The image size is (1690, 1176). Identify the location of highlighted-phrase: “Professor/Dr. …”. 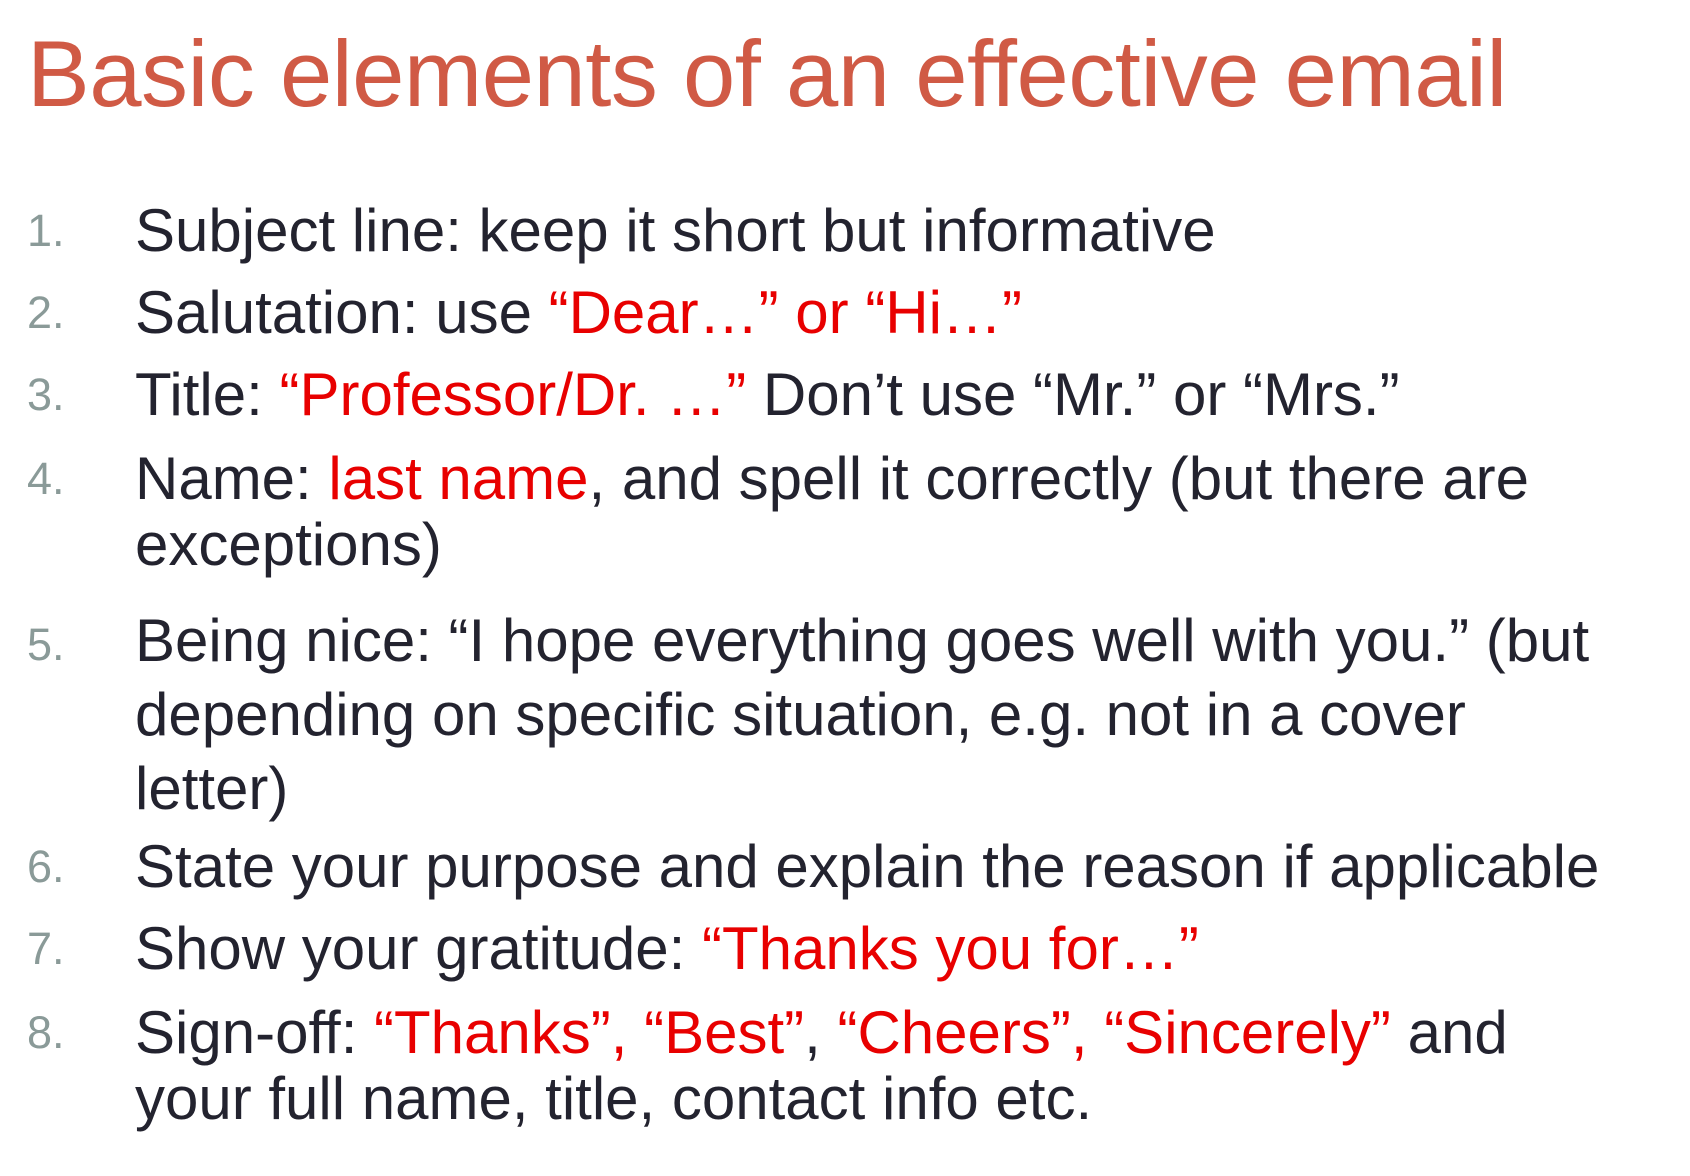
(513, 394).